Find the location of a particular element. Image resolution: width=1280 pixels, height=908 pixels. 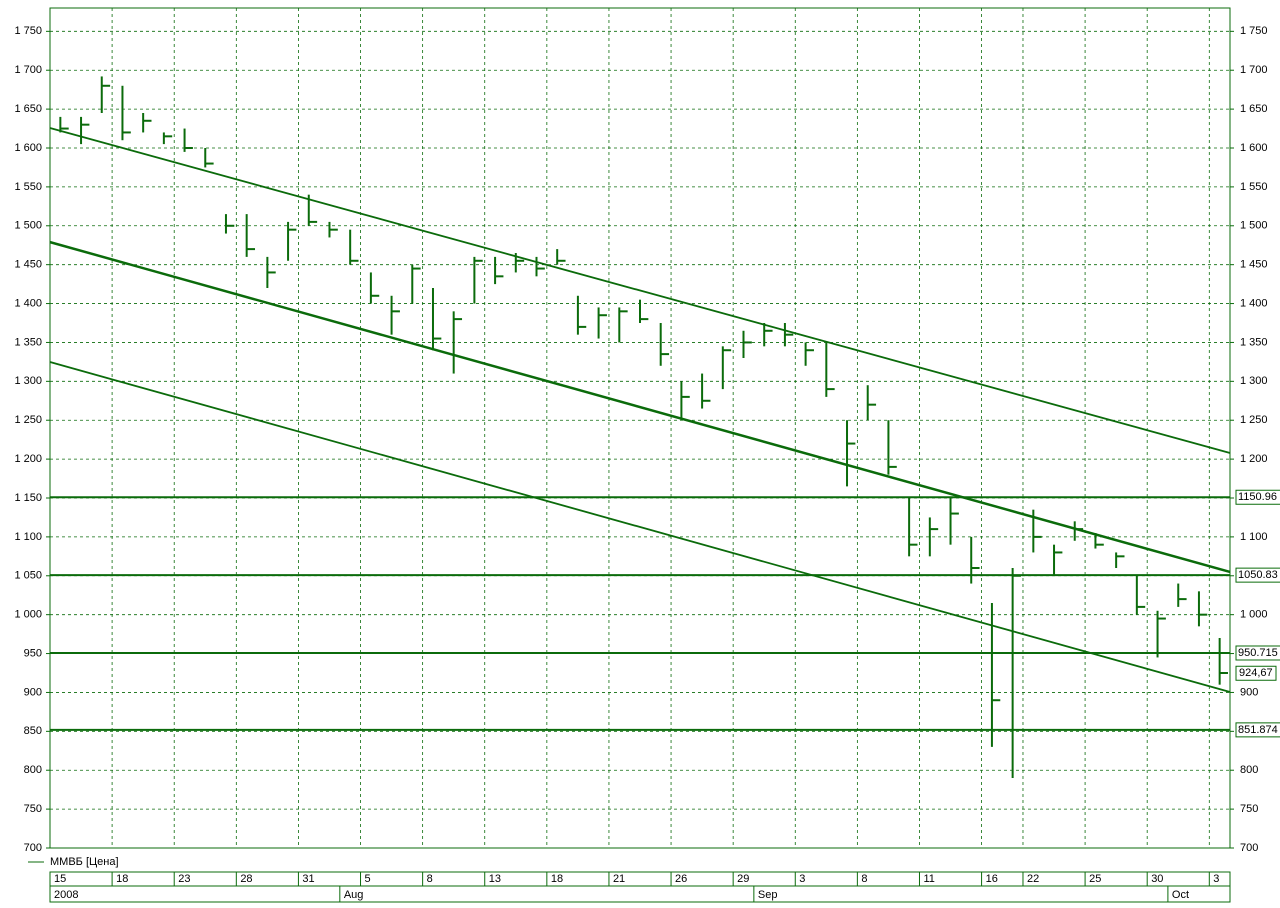

x-tick-label: 30 is located at coordinates (1157, 879).